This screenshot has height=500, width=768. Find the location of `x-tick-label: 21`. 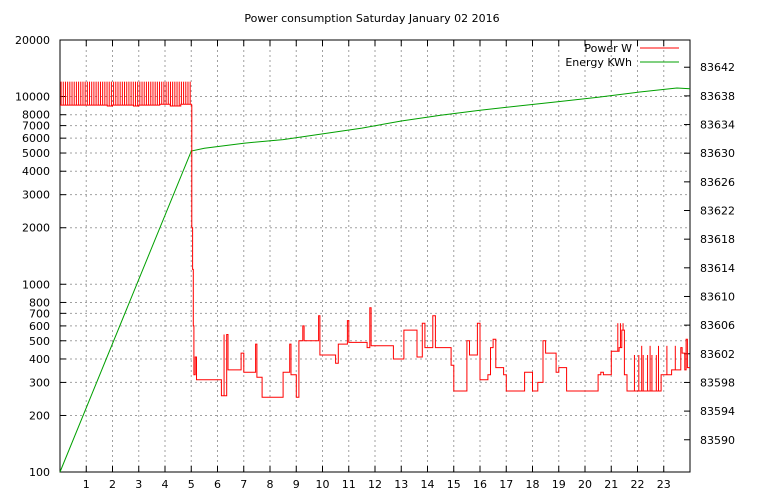

x-tick-label: 21 is located at coordinates (611, 484).